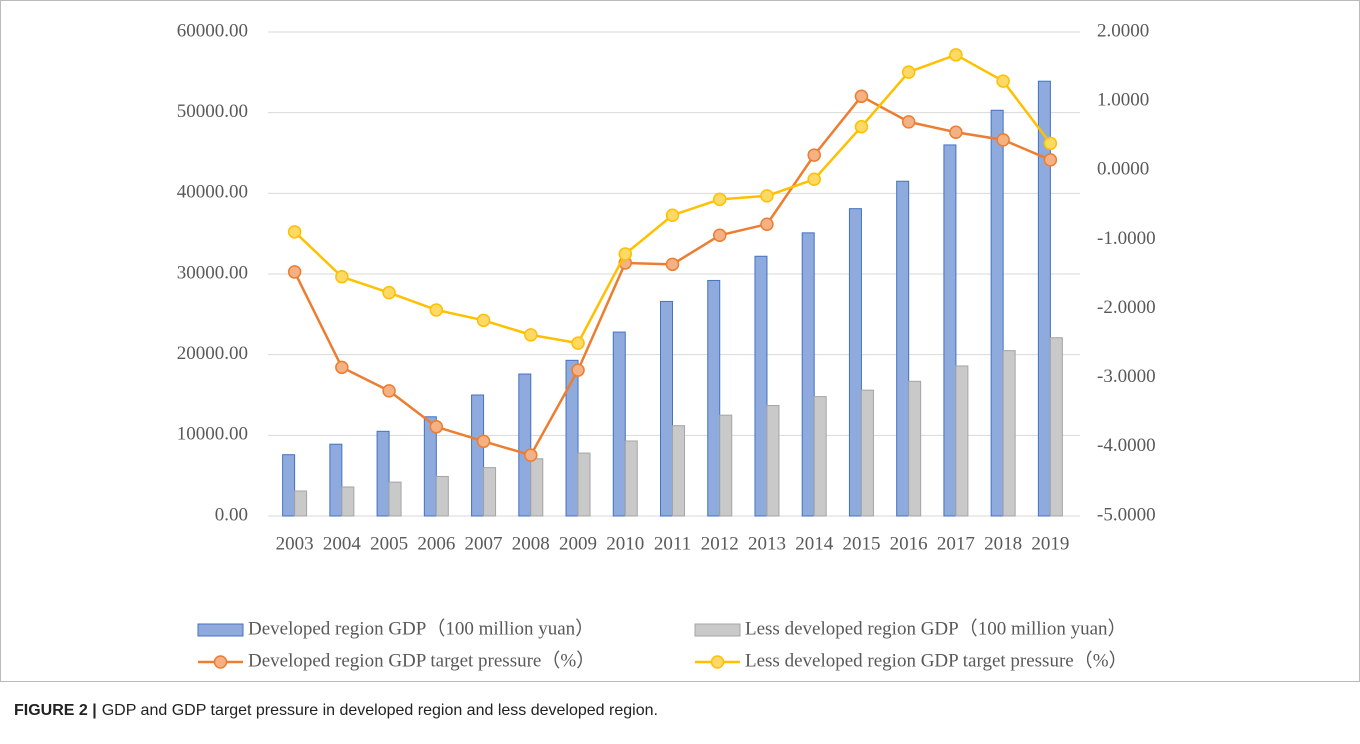 The height and width of the screenshot is (744, 1360). What do you see at coordinates (625, 543) in the screenshot?
I see `x-tick-label: 2010` at bounding box center [625, 543].